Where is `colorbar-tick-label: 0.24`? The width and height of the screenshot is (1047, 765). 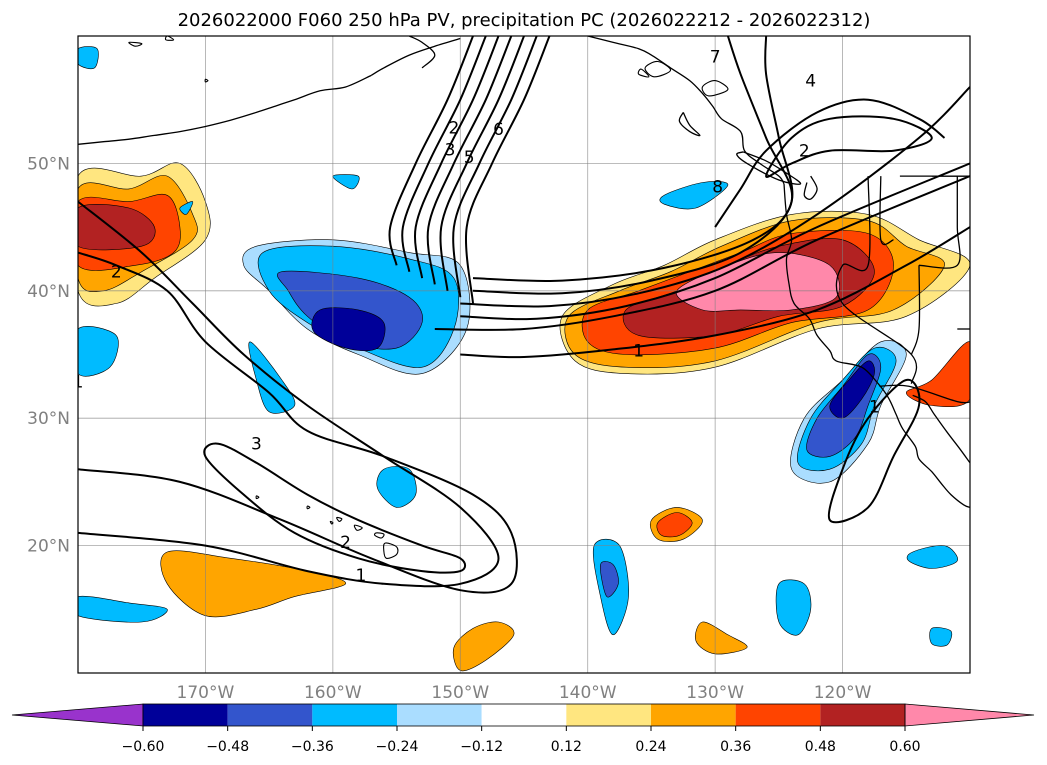
colorbar-tick-label: 0.24 is located at coordinates (650, 747).